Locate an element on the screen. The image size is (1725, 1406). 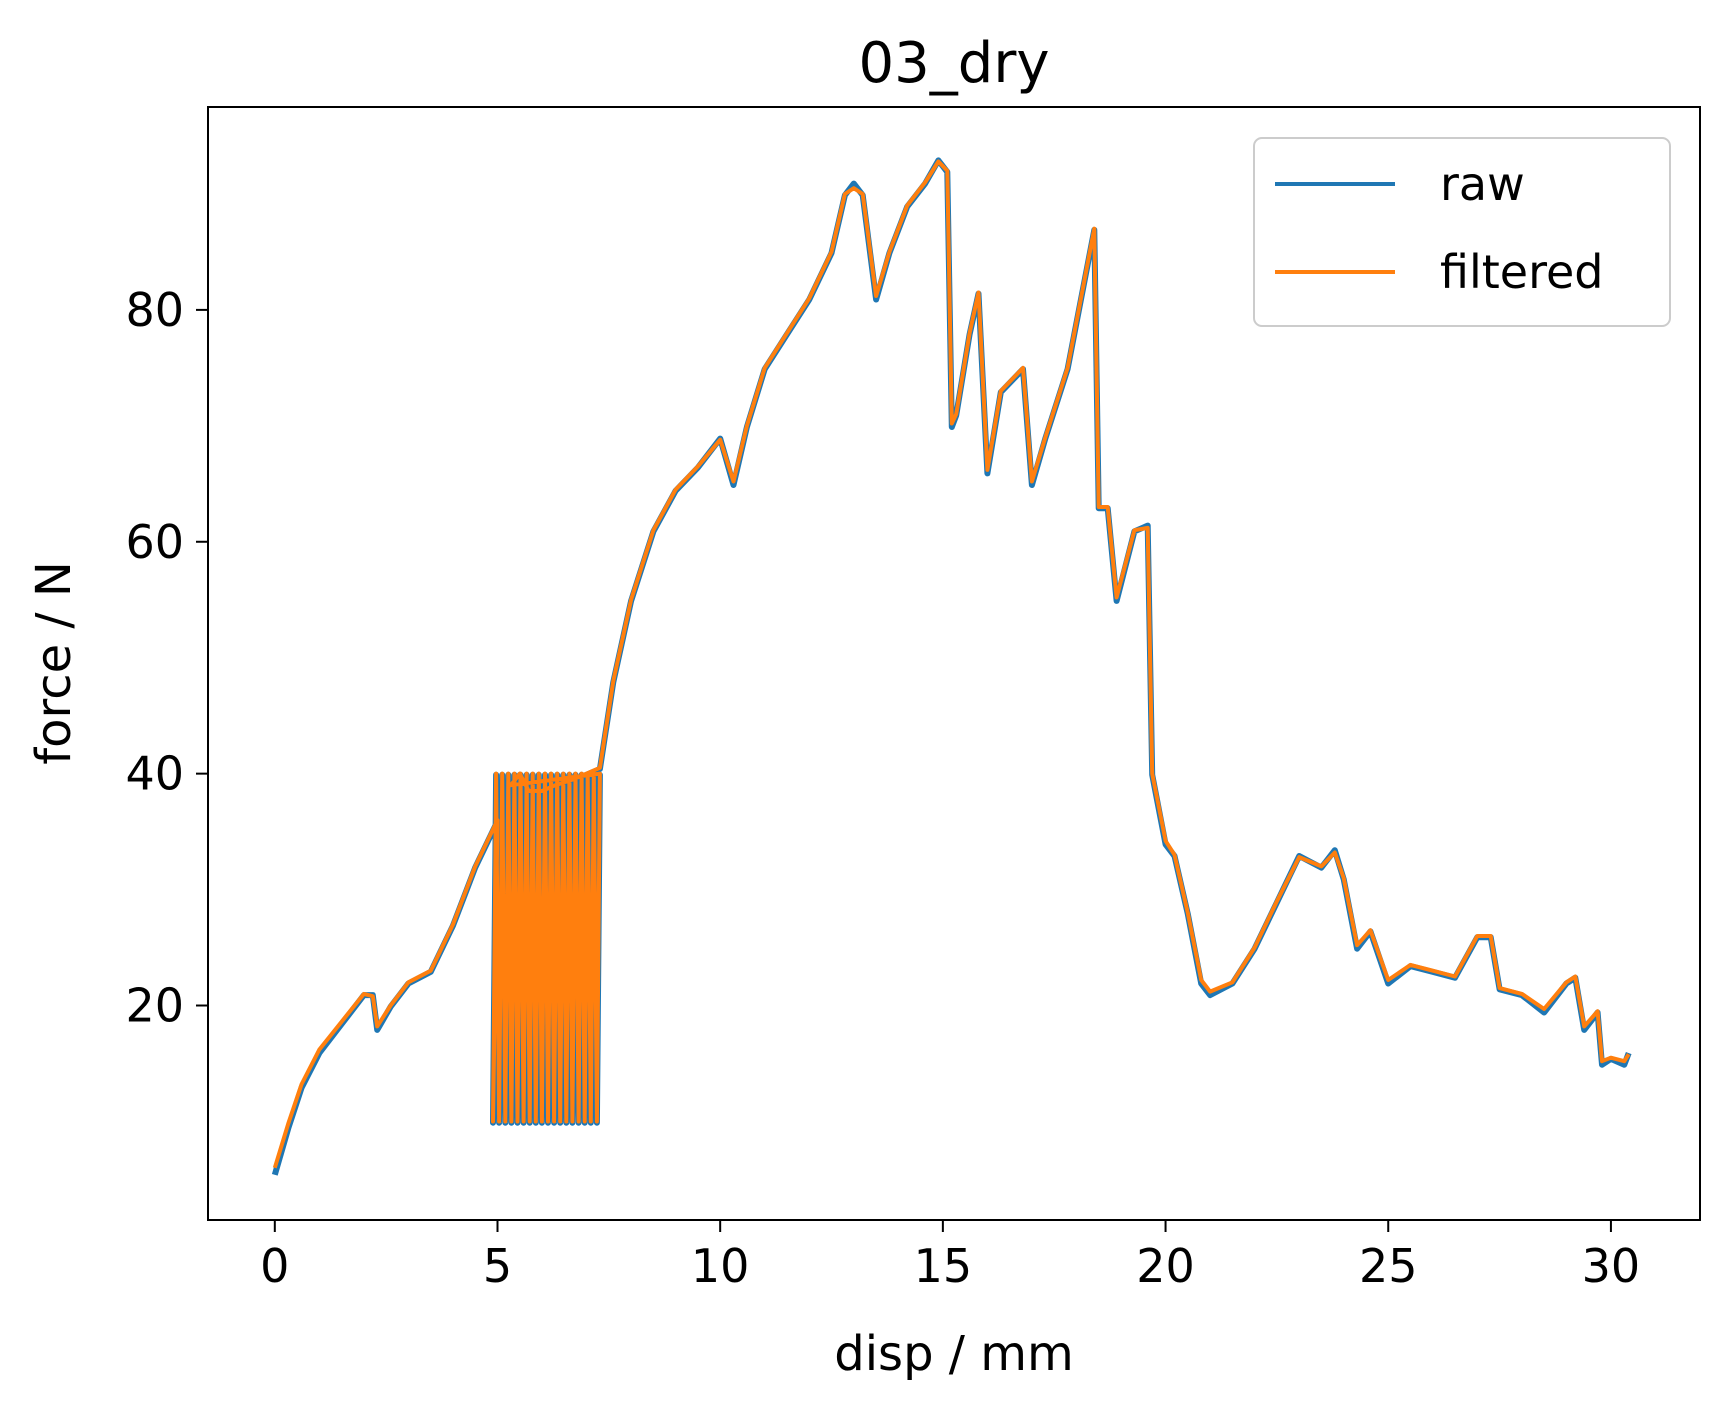
x-ticks: 0 5 10 15 20 25 30 is located at coordinates (950, 1256).